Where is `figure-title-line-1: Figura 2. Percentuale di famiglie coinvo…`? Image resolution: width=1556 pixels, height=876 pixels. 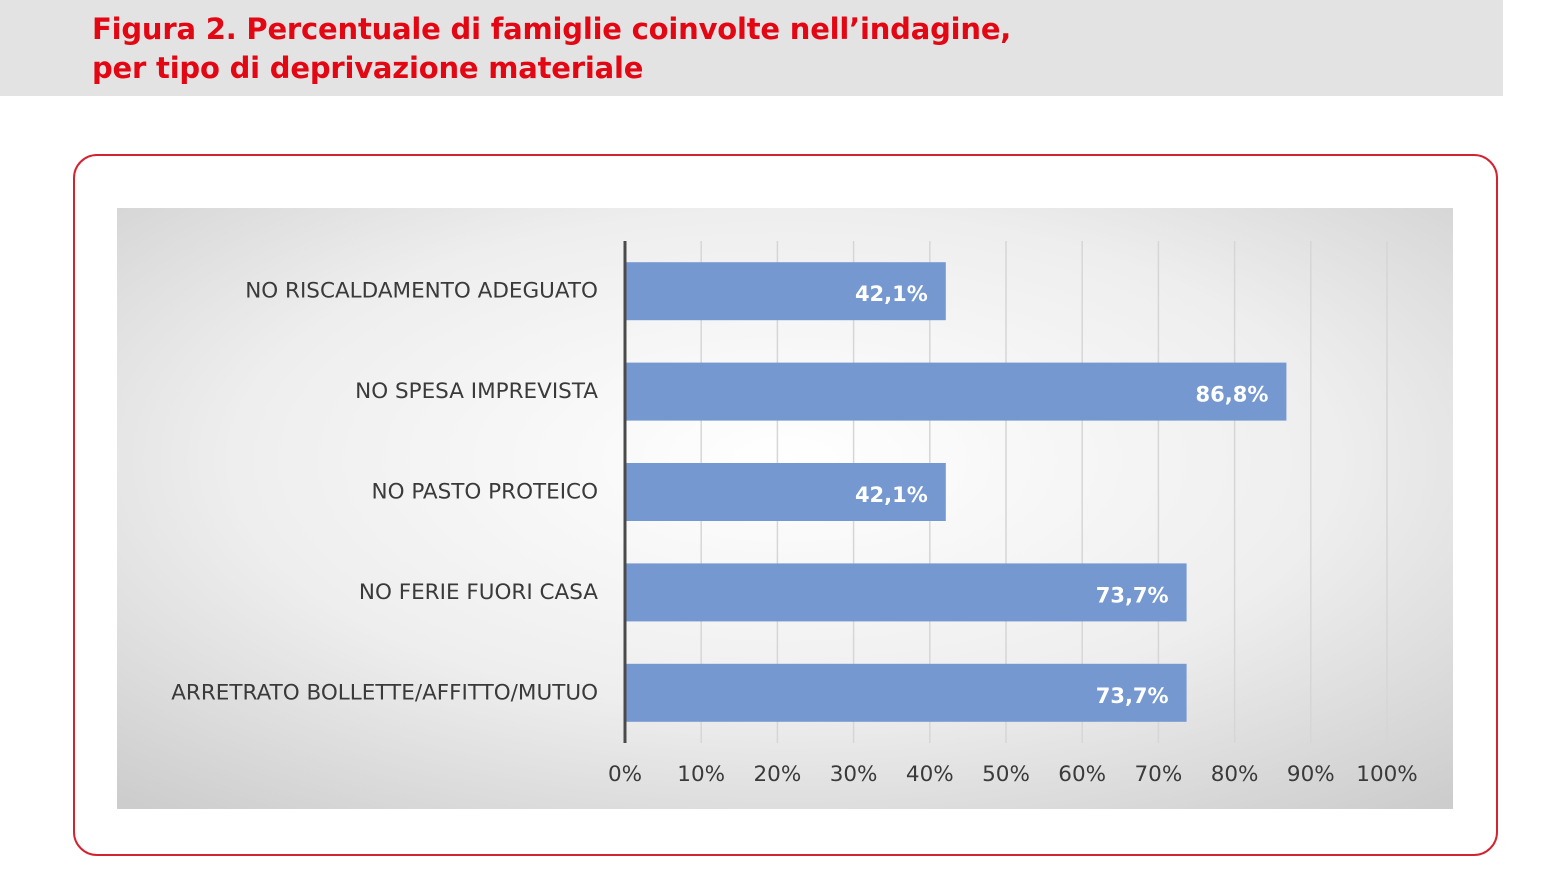 figure-title-line-1: Figura 2. Percentuale di famiglie coinvo… is located at coordinates (552, 29).